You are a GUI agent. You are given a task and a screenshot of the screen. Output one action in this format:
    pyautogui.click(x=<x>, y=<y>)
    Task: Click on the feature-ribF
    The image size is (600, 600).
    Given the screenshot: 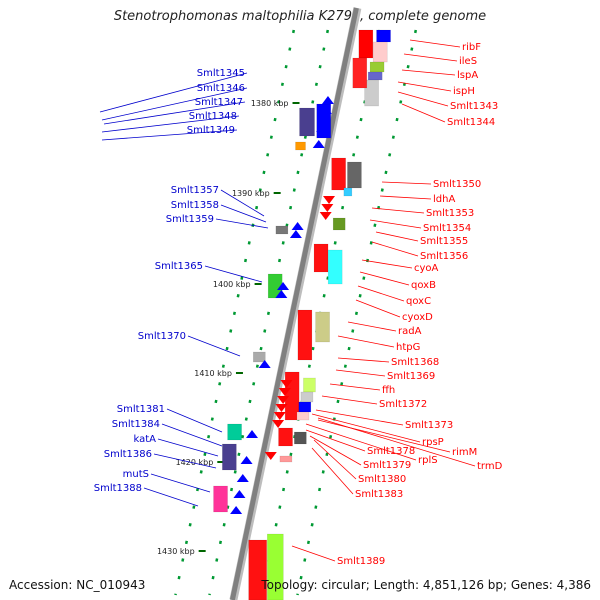 What is the action you would take?
    pyautogui.click(x=366, y=44)
    